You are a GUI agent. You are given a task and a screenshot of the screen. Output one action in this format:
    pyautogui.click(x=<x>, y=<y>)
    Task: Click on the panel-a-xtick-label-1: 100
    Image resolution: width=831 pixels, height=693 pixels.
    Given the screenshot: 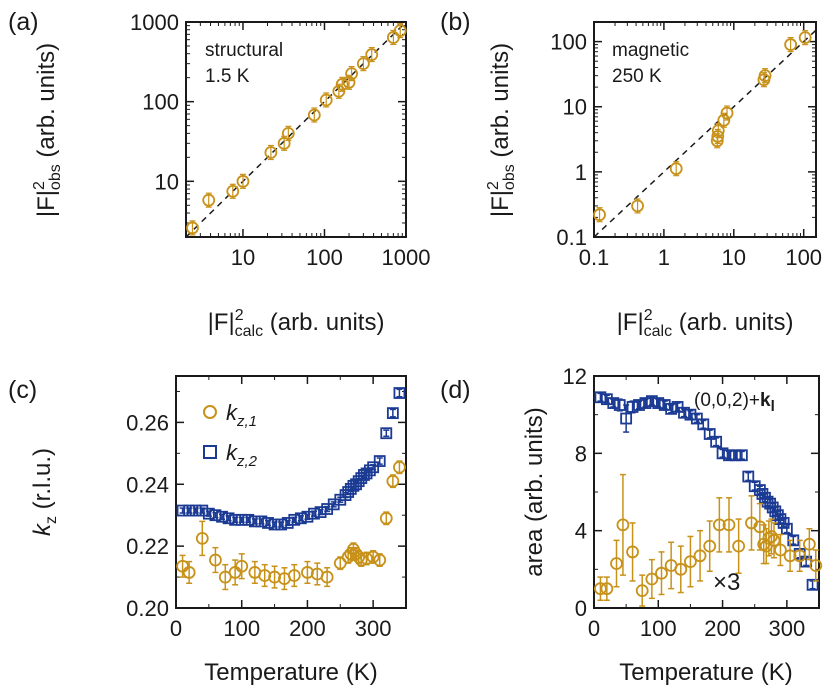 What is the action you would take?
    pyautogui.click(x=324, y=257)
    